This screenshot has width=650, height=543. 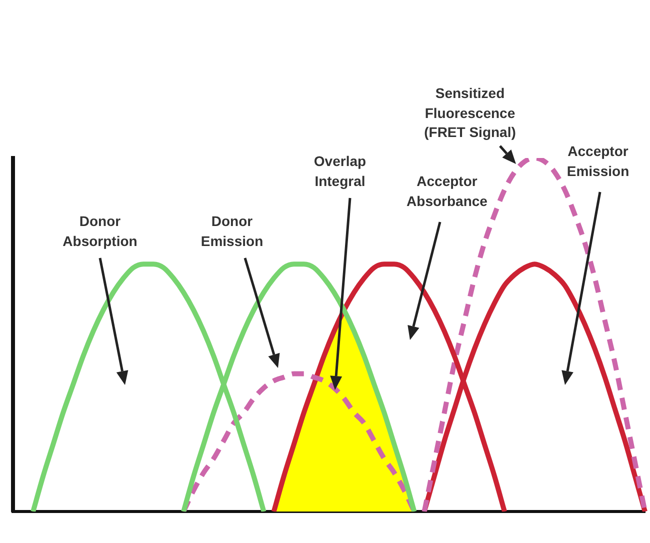 What do you see at coordinates (470, 113) in the screenshot?
I see `series-label: Sensitized Fluorescence (FRET Signal)` at bounding box center [470, 113].